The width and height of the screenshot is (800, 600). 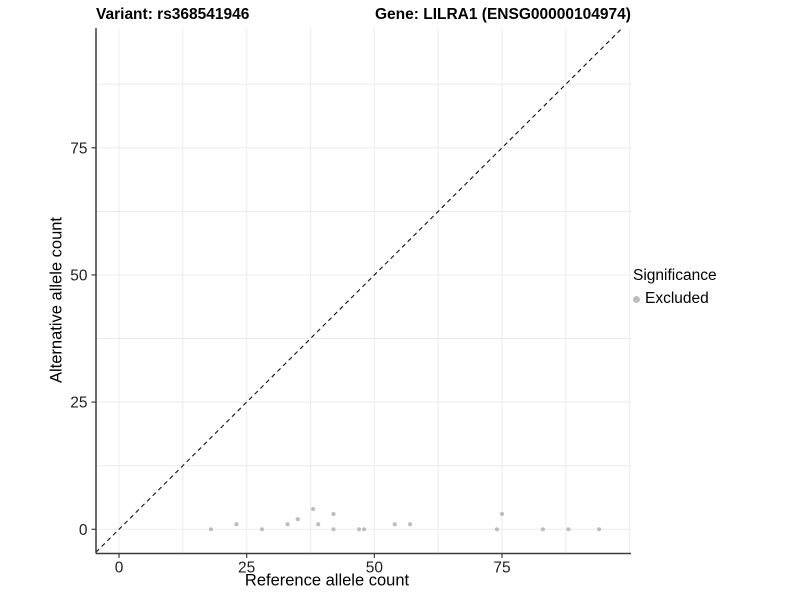 I want to click on legend-item-excluded: Excluded, so click(x=675, y=299).